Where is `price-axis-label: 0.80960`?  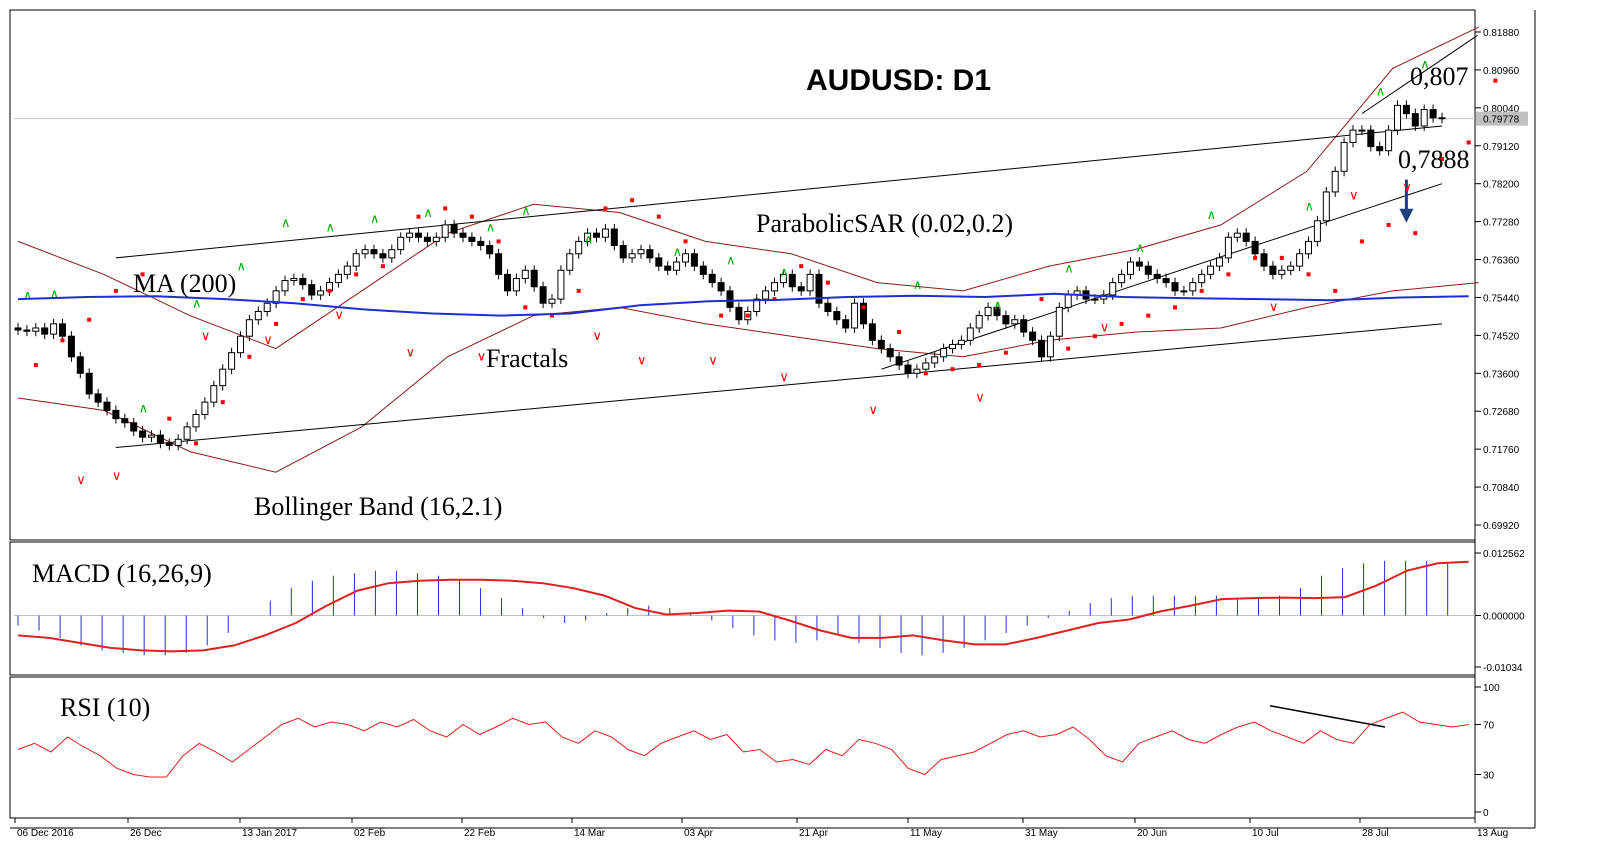 price-axis-label: 0.80960 is located at coordinates (1501, 71).